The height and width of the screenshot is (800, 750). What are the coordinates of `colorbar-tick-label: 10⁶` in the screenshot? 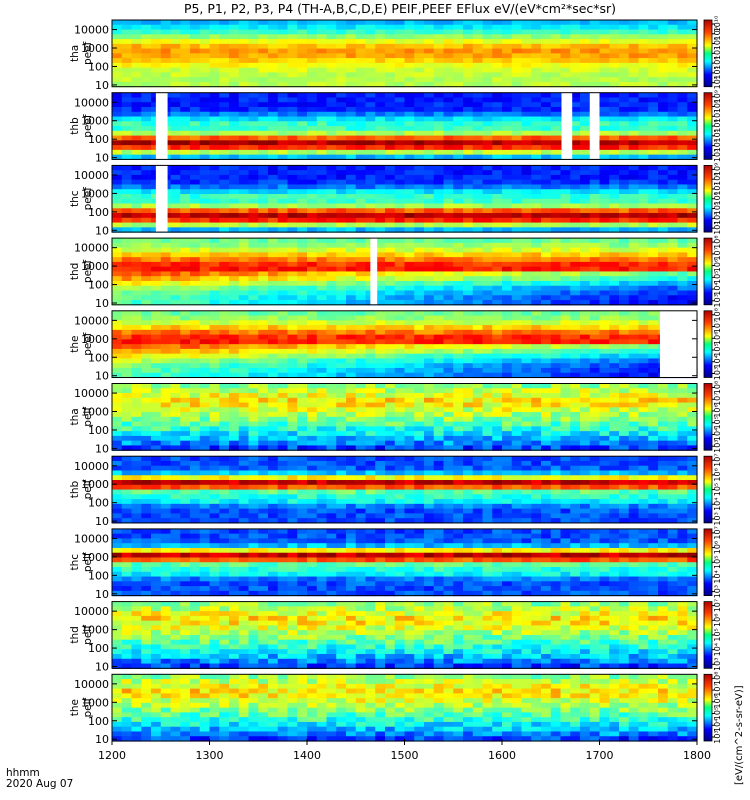 It's located at (717, 338).